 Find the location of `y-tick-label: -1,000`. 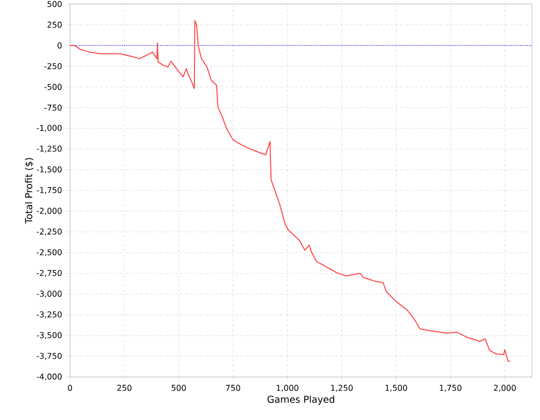

y-tick-label: -1,000 is located at coordinates (49, 128).